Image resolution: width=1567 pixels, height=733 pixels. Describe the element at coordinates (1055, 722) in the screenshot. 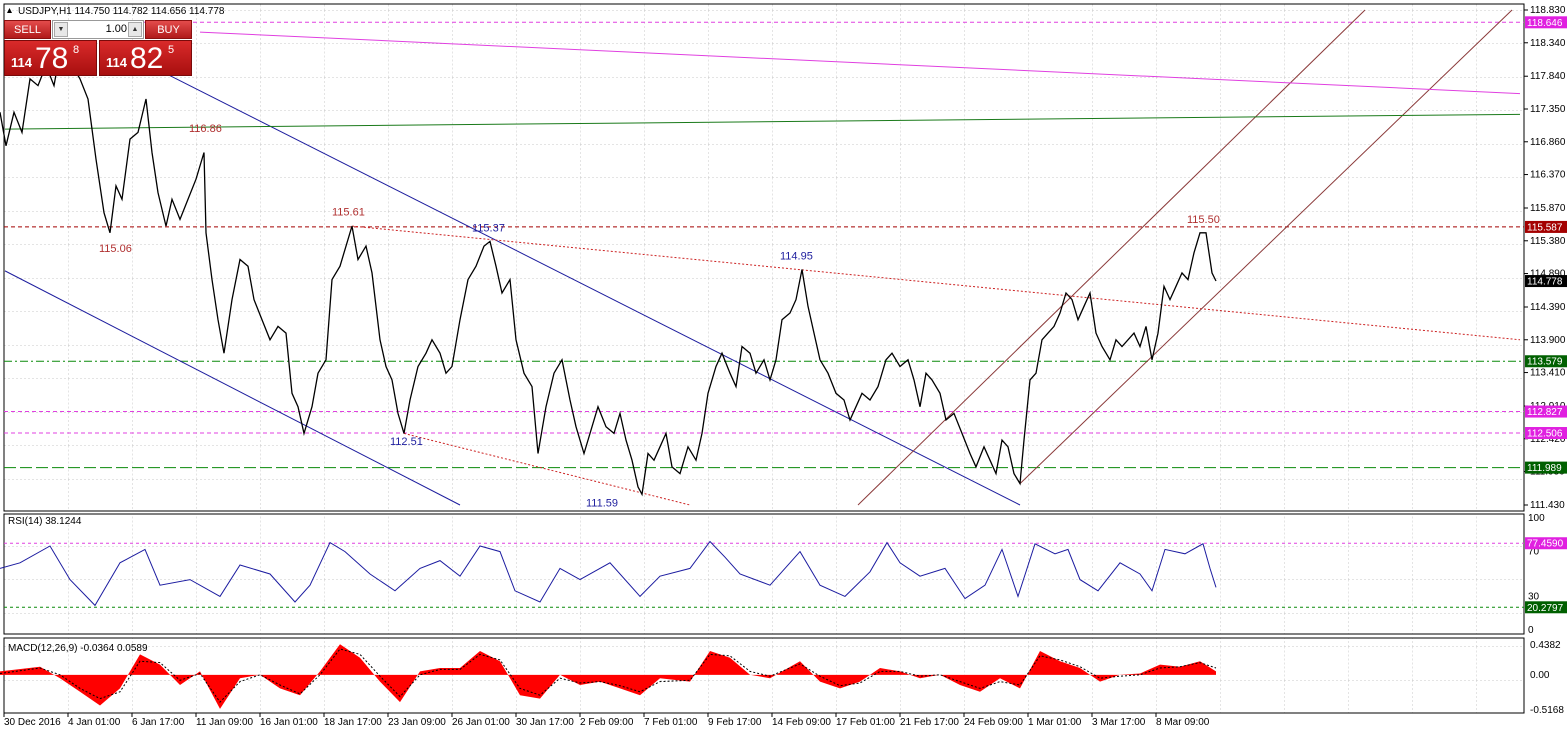

I see `x-tick-label: 1 Mar 01:00` at that location.